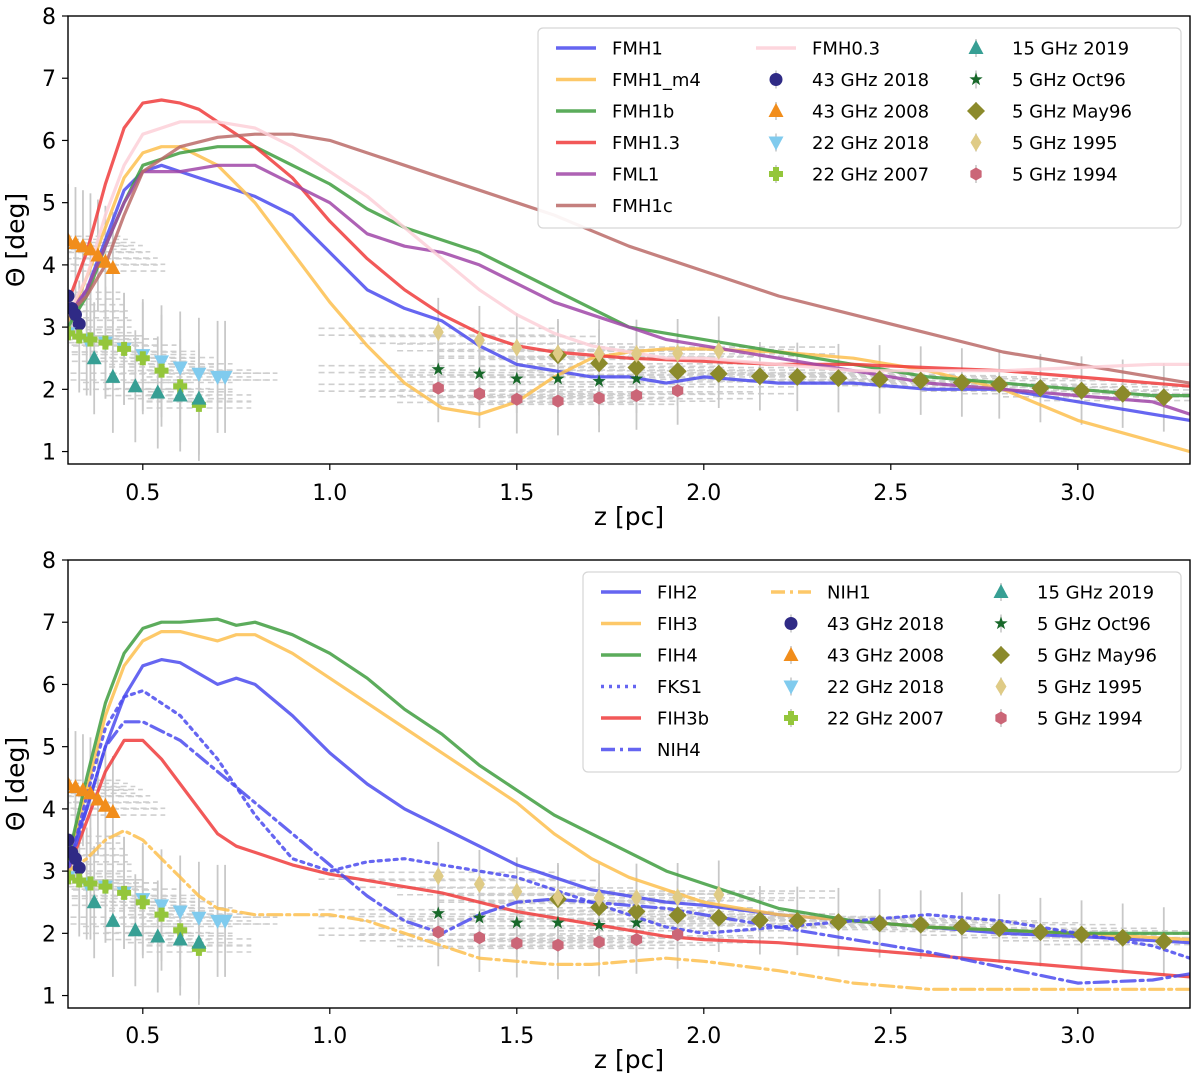  I want to click on x-axis-label: z [pc], so click(629, 516).